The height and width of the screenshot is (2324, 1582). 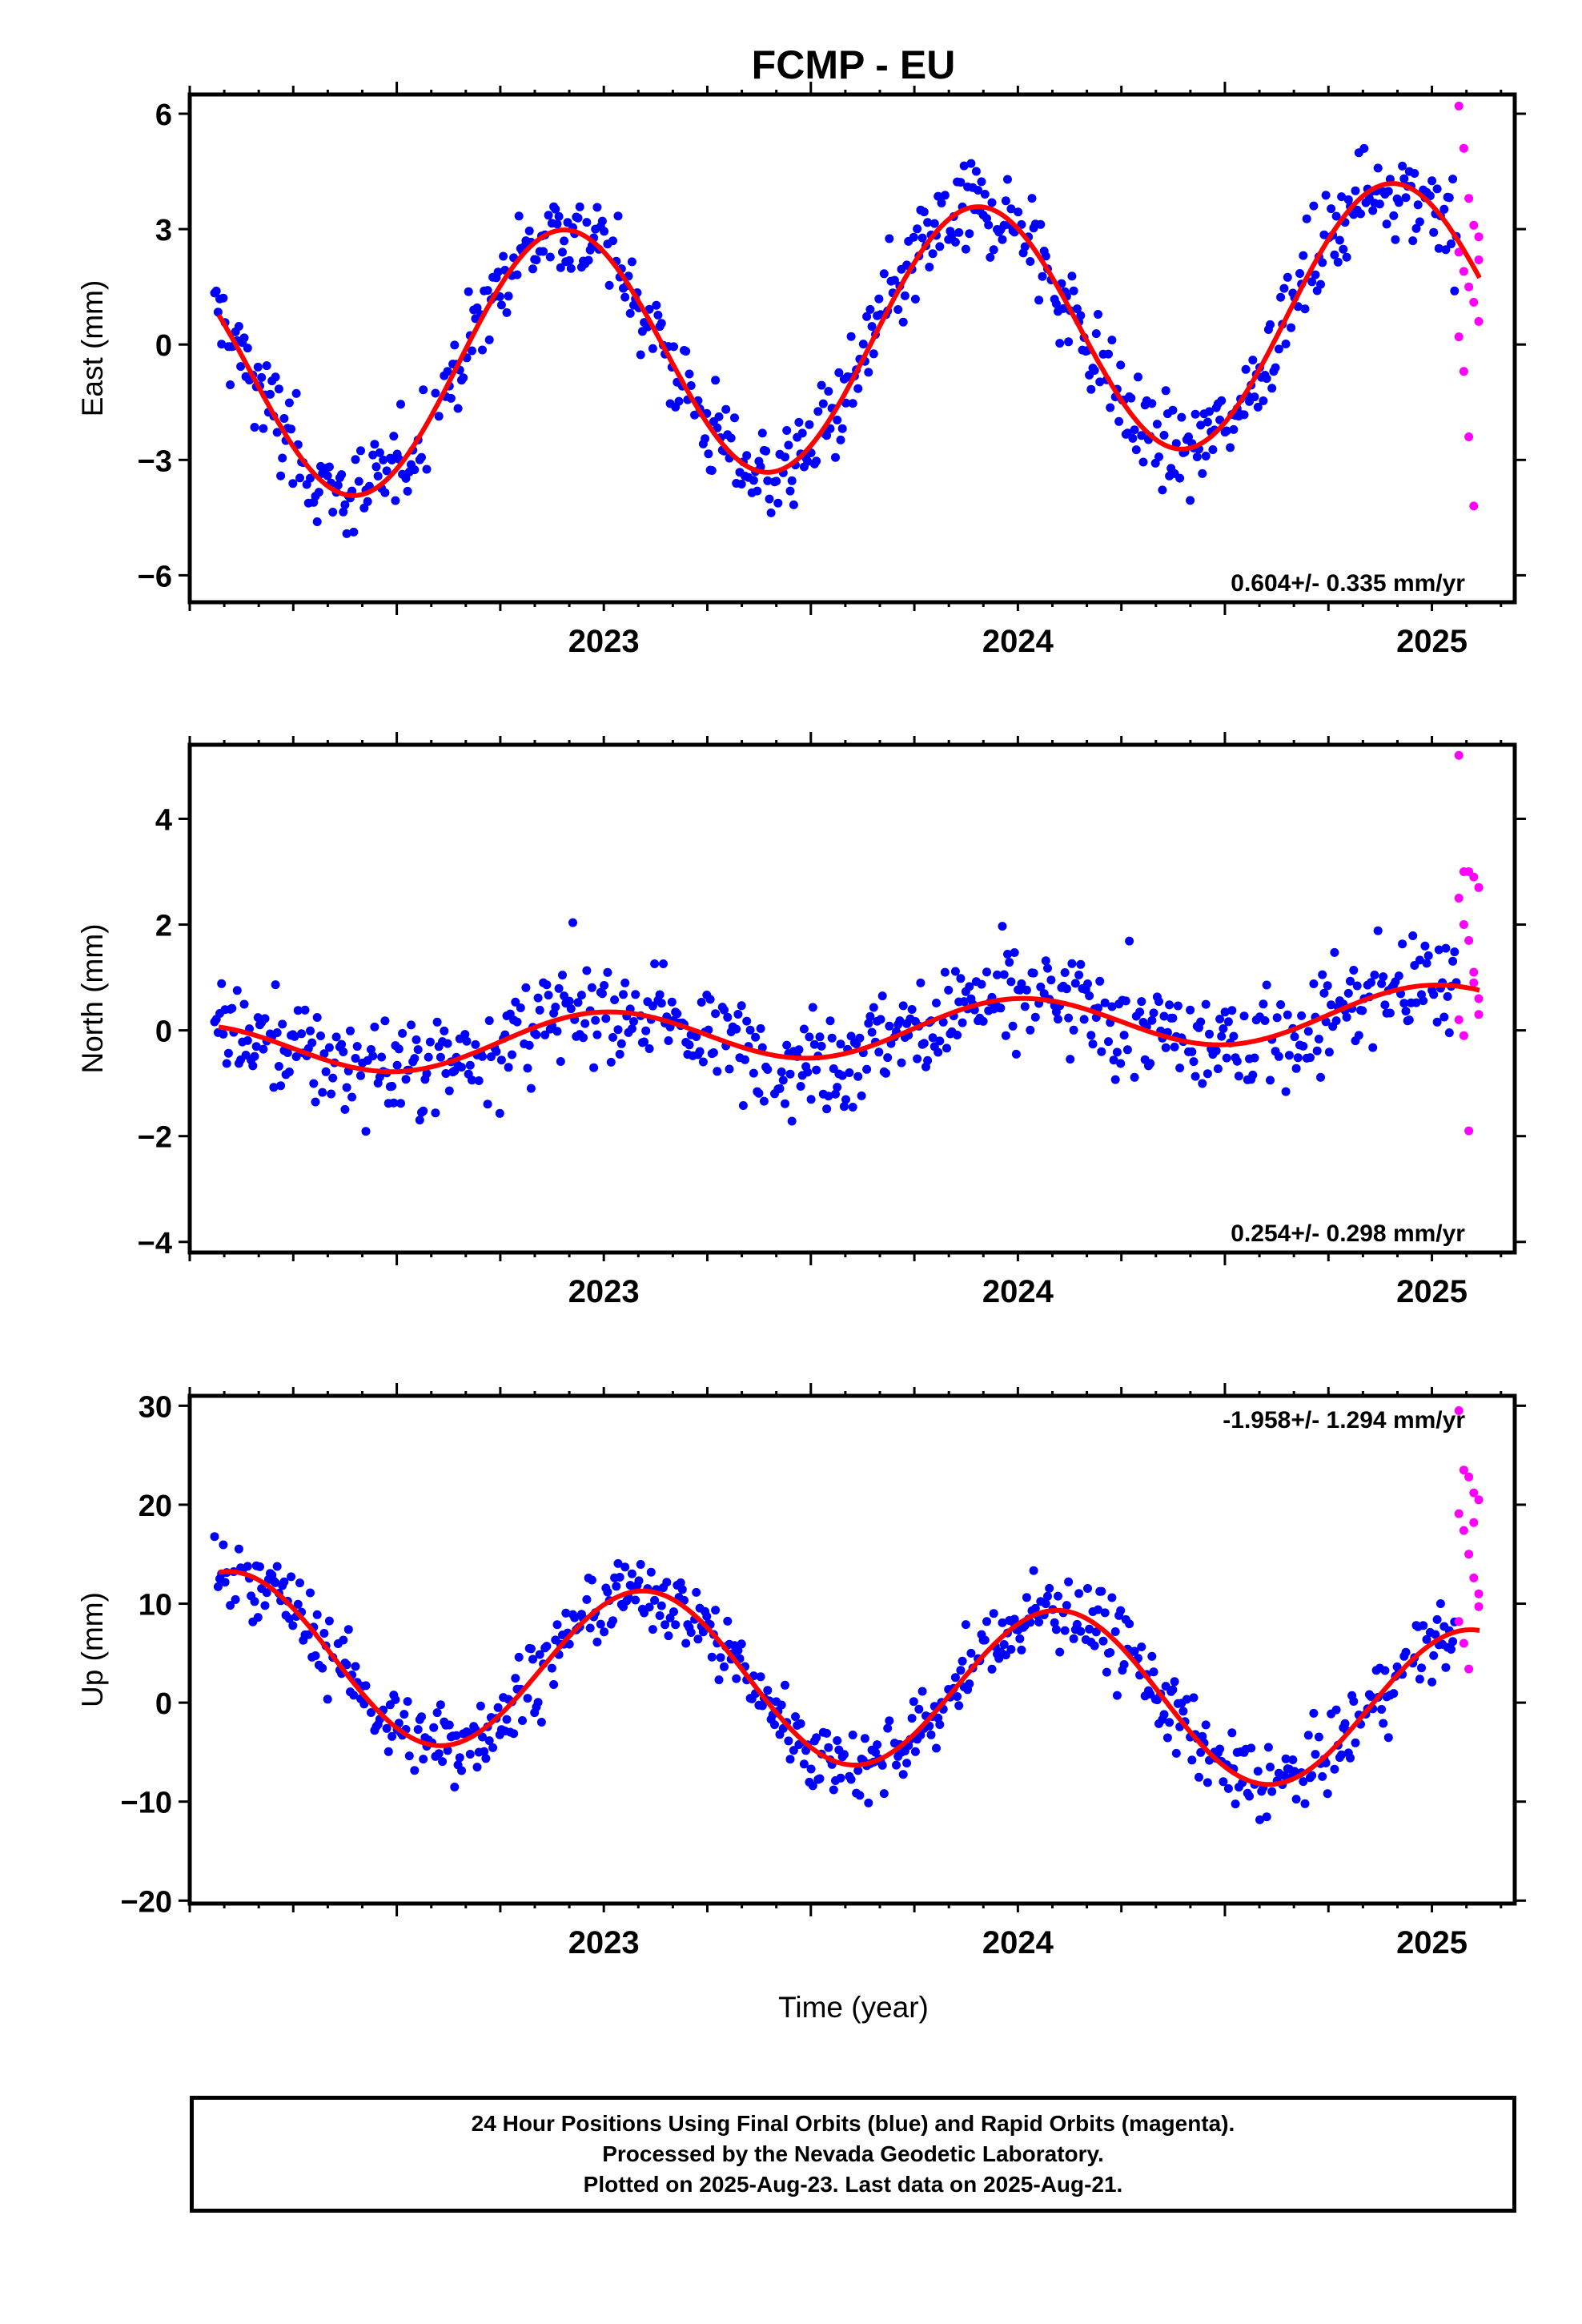 What do you see at coordinates (1469, 306) in the screenshot?
I see `rapid-orbit-points` at bounding box center [1469, 306].